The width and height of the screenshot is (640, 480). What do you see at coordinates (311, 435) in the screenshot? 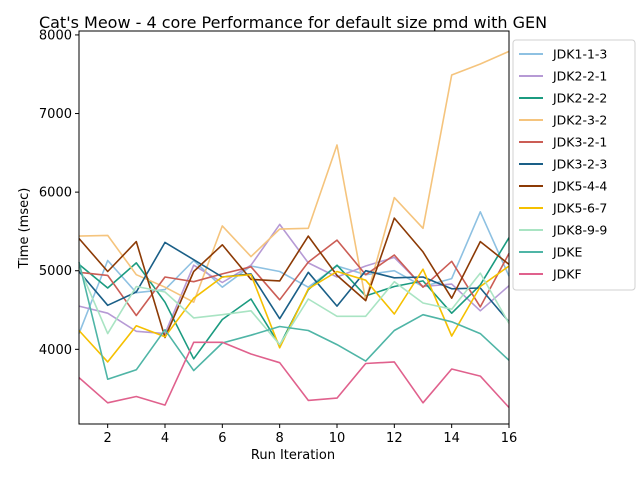
I see `x-axis-ticks: 2 4 6 8 10 12 14 16` at bounding box center [311, 435].